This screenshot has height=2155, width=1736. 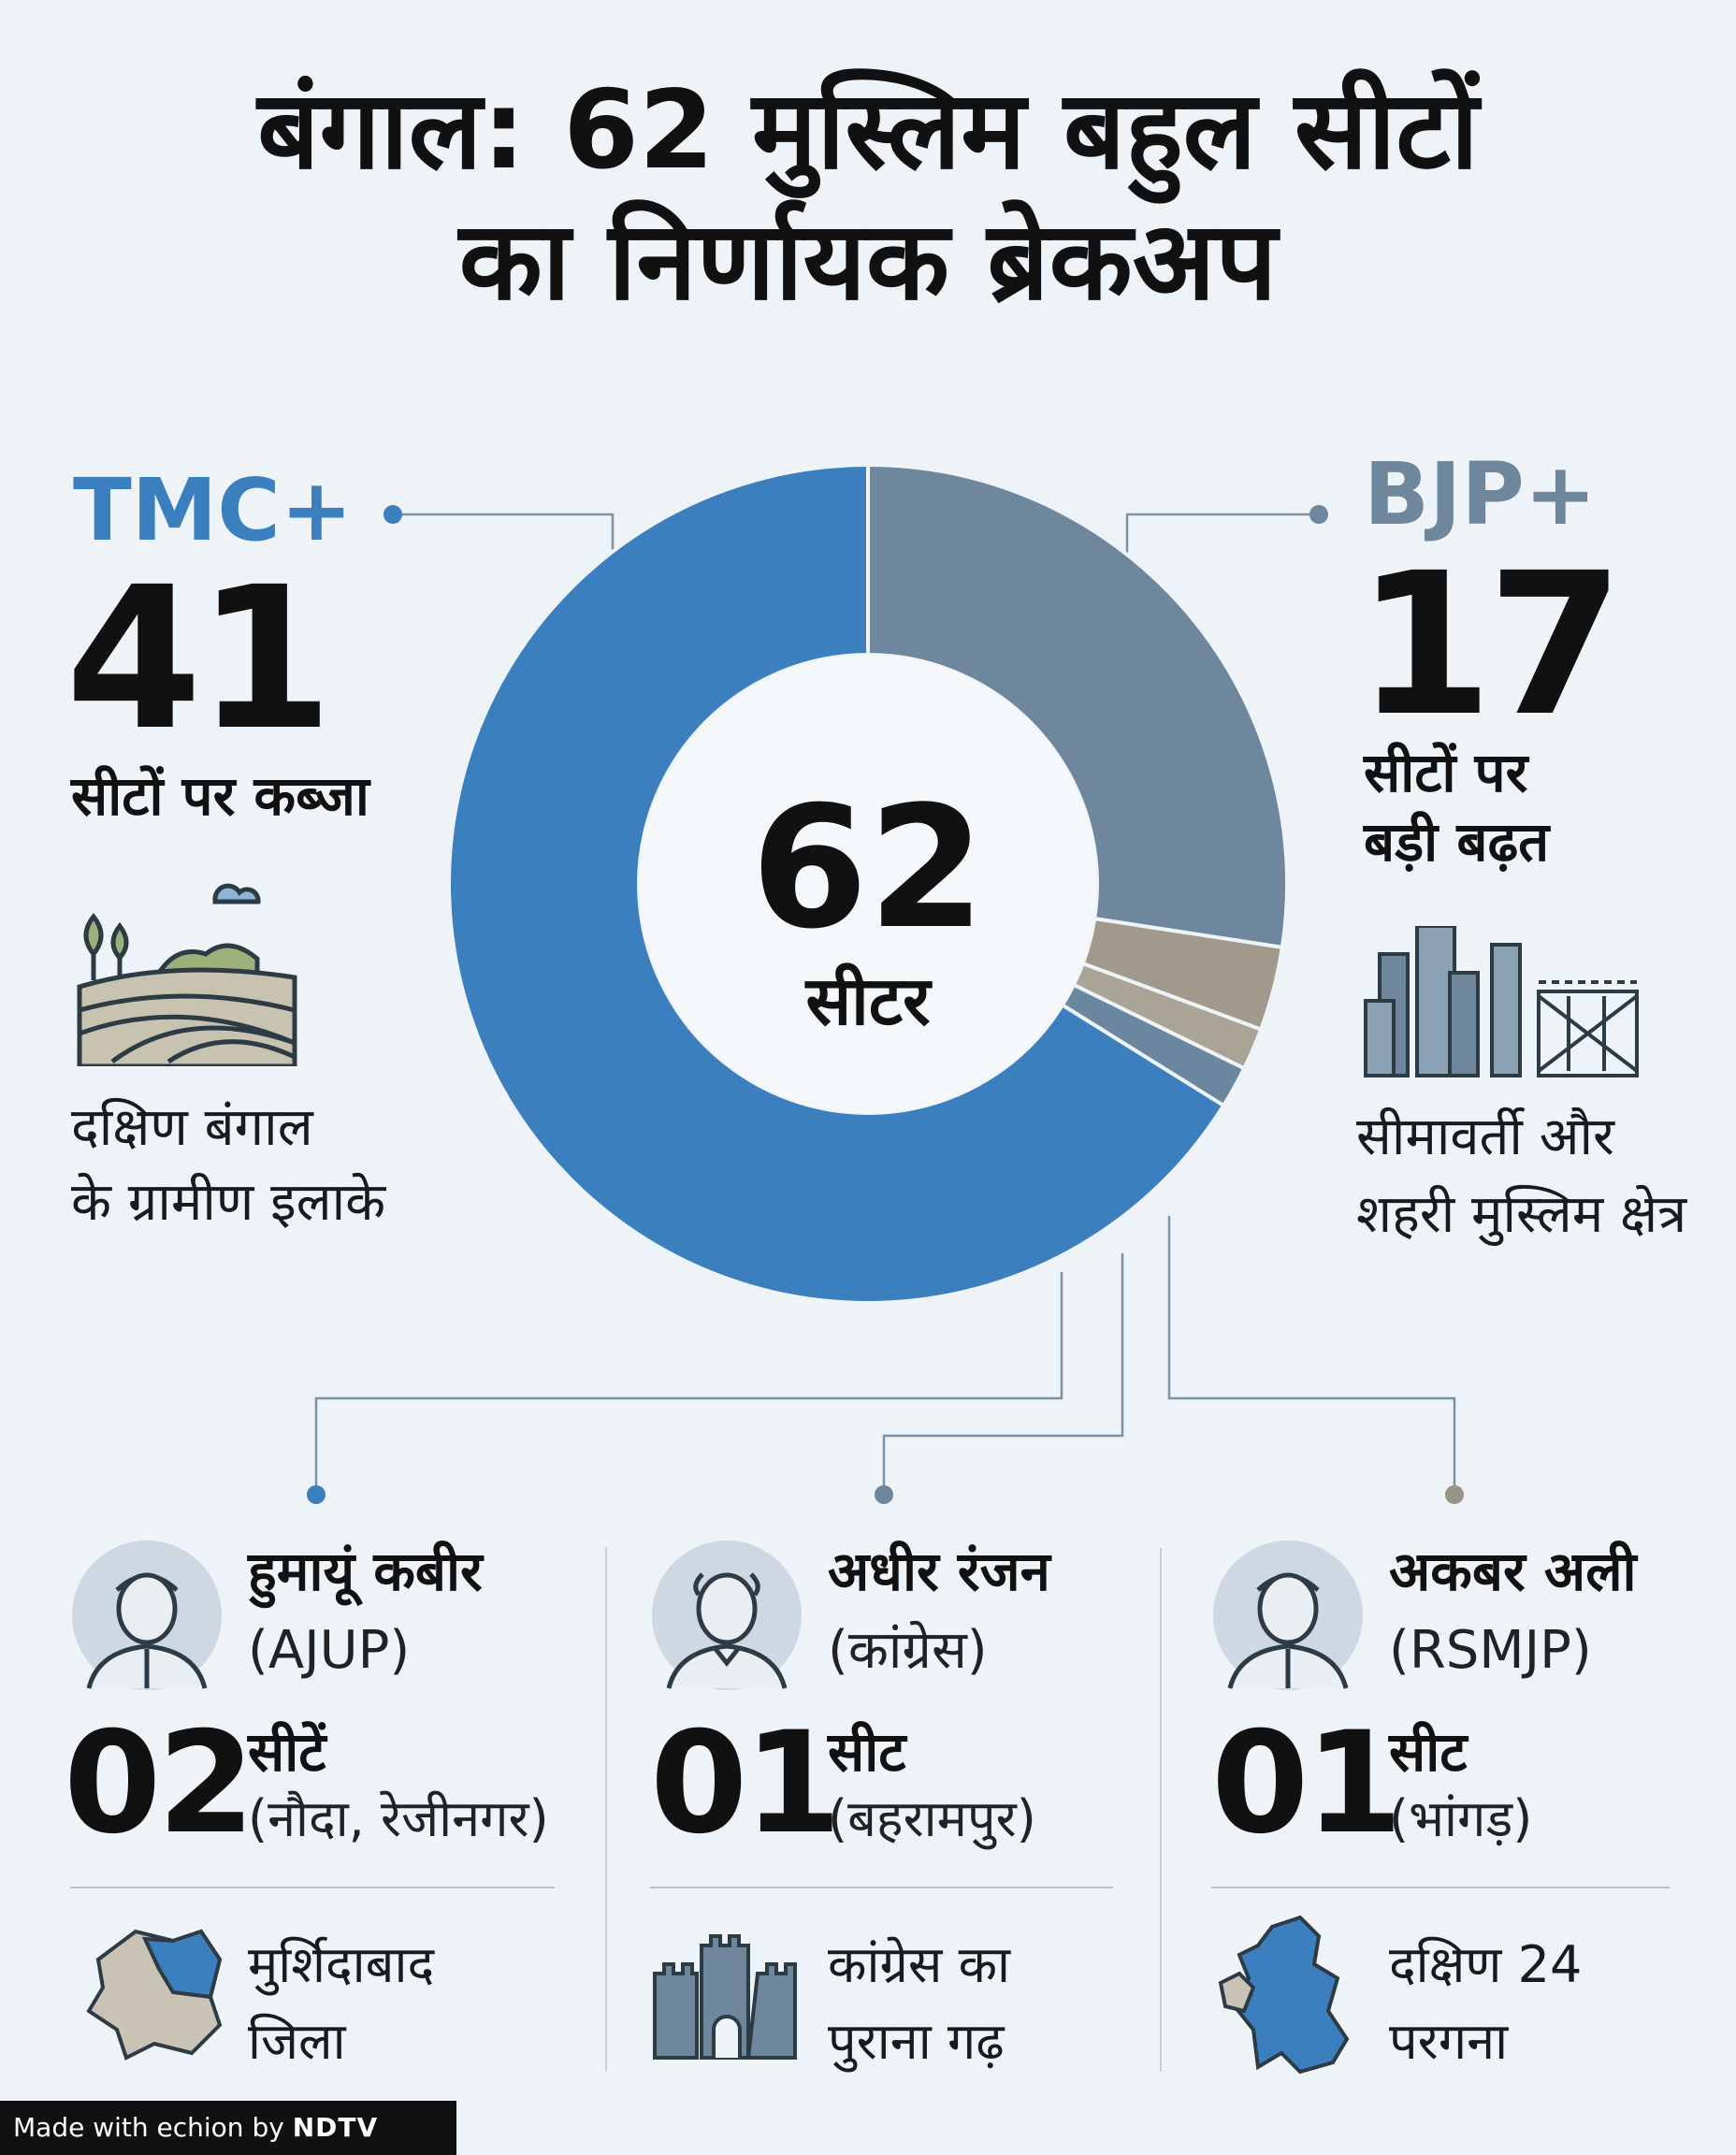 What do you see at coordinates (908, 1651) in the screenshot?
I see `candidate-party: (कांग्रेस)` at bounding box center [908, 1651].